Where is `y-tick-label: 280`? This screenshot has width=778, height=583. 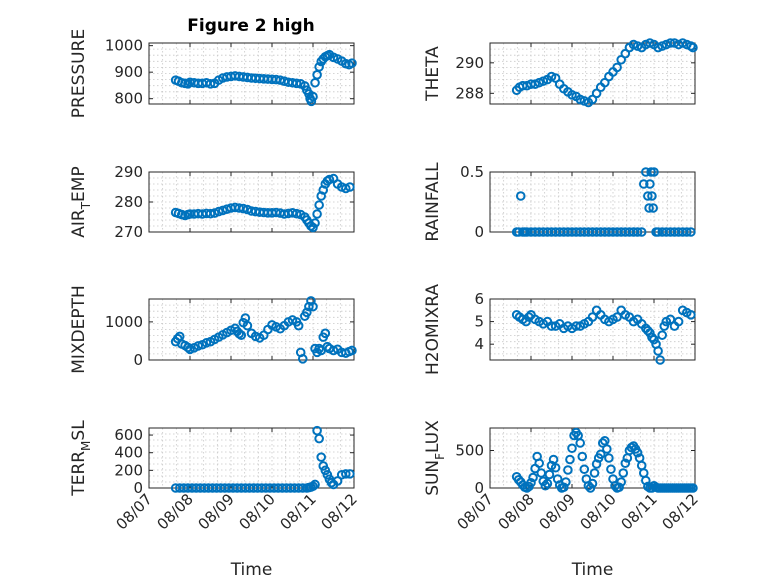 y-tick-label: 280 is located at coordinates (128, 202).